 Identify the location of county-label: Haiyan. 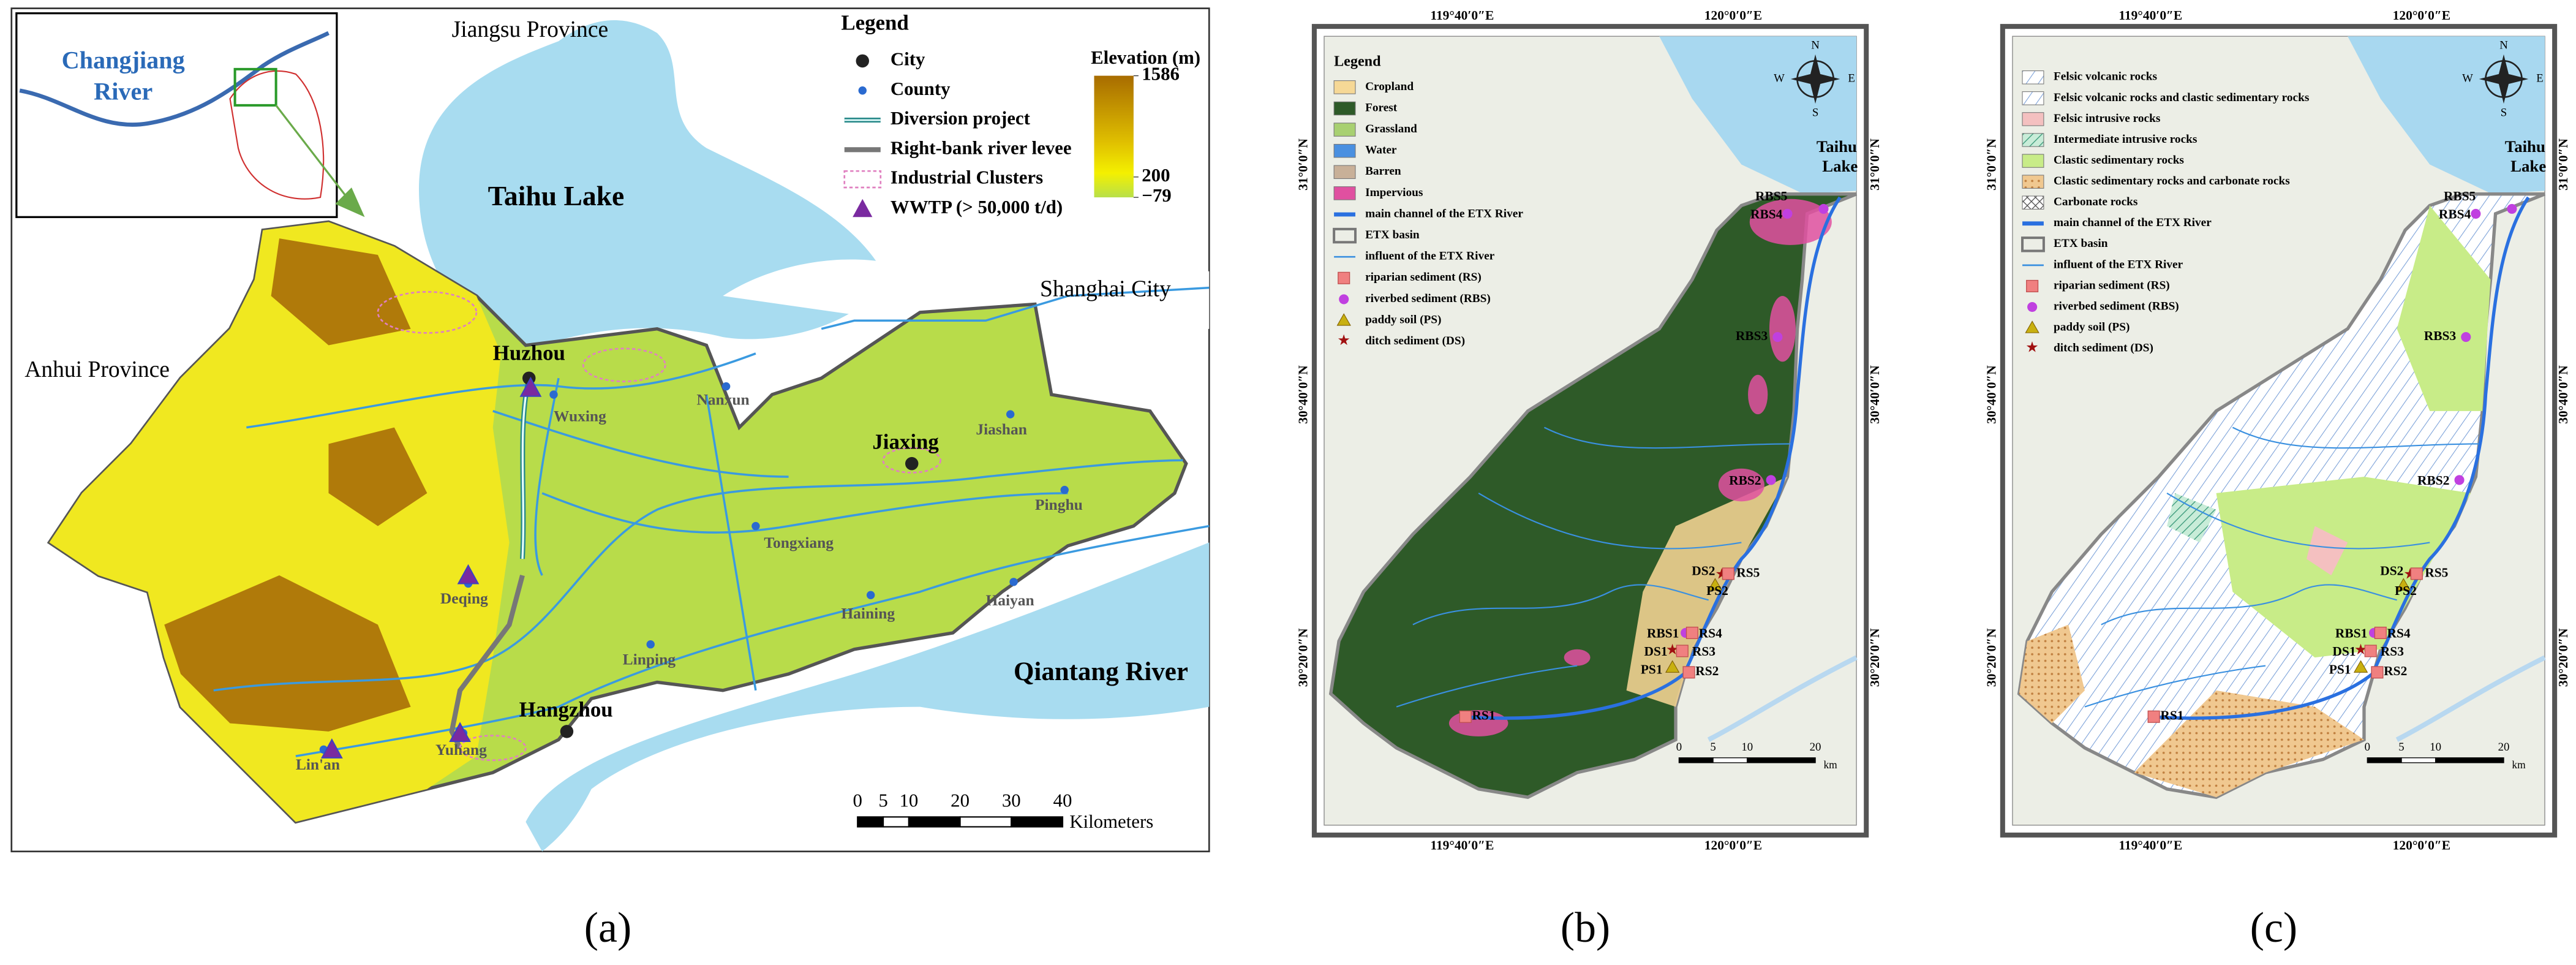
(1009, 600).